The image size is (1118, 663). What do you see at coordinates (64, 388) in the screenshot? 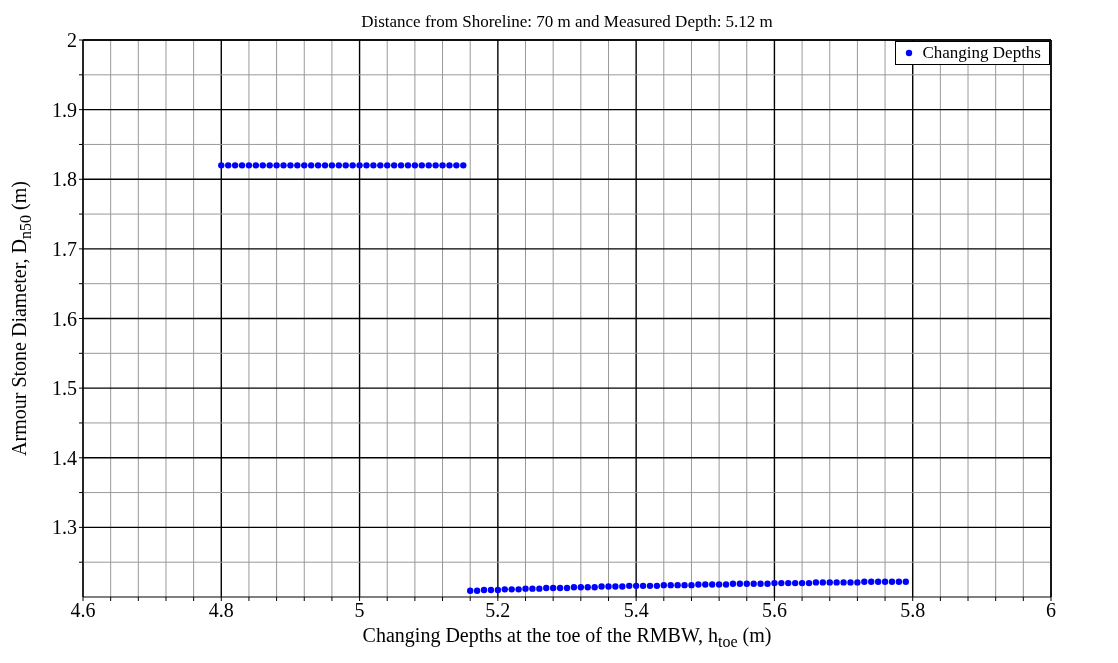
I see `y-tick-label: 1.5` at bounding box center [64, 388].